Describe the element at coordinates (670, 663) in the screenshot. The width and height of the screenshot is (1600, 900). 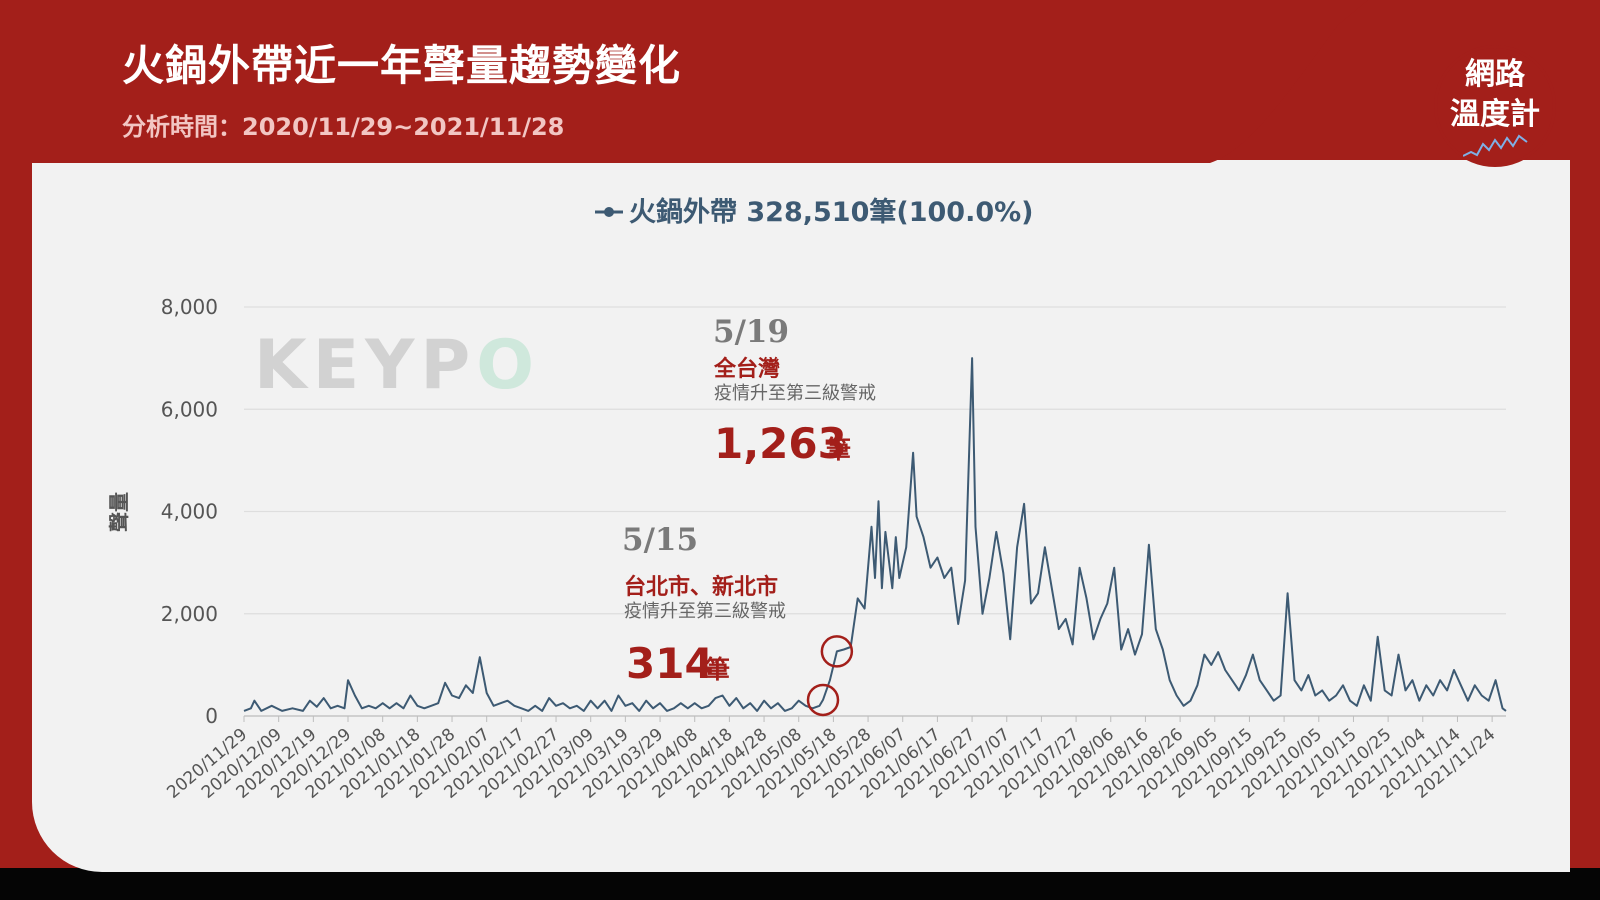
I see `annotation-value: 314` at that location.